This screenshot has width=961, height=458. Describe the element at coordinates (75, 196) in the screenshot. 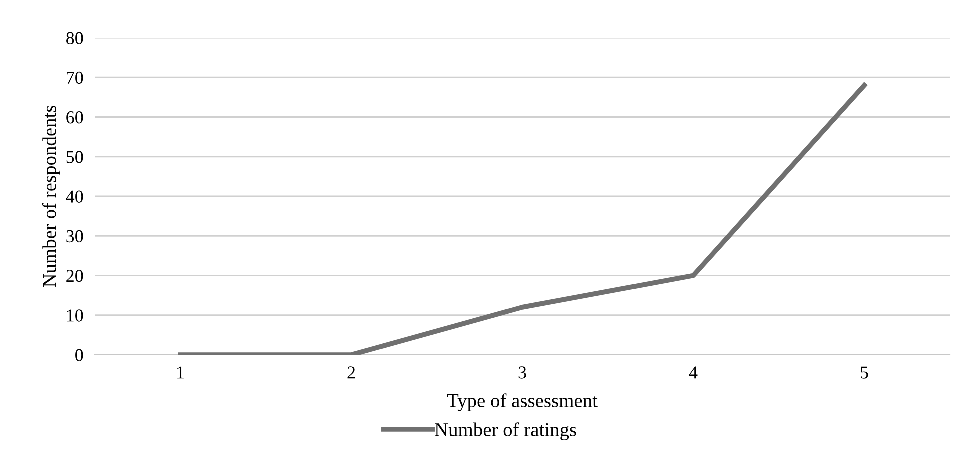

I see `y-tick-label: 40` at that location.